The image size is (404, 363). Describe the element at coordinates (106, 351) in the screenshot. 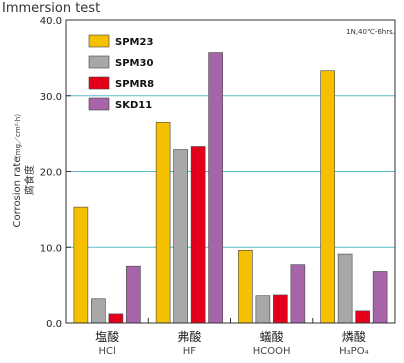

I see `x-category: HCl` at that location.